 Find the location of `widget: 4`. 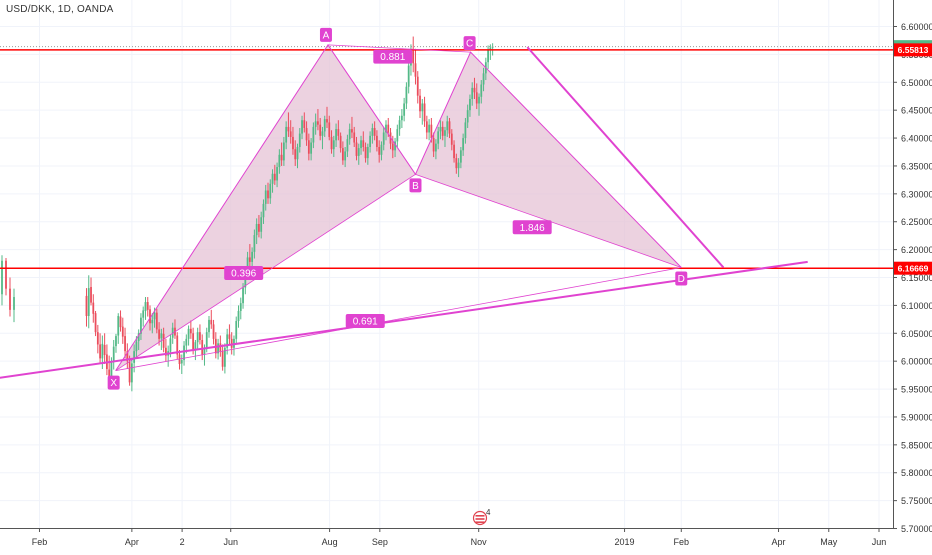

widget: 4 is located at coordinates (482, 517).